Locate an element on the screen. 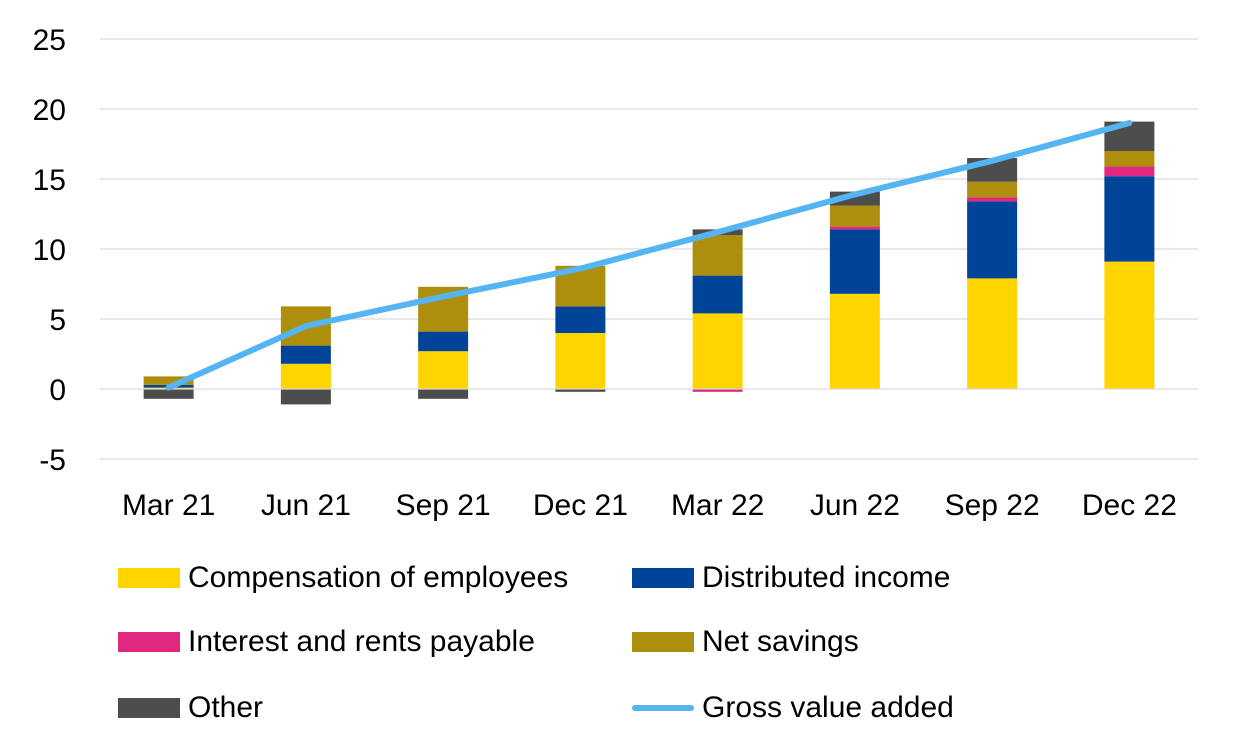 This screenshot has width=1257, height=748. y-tick-label: 10 is located at coordinates (49, 250).